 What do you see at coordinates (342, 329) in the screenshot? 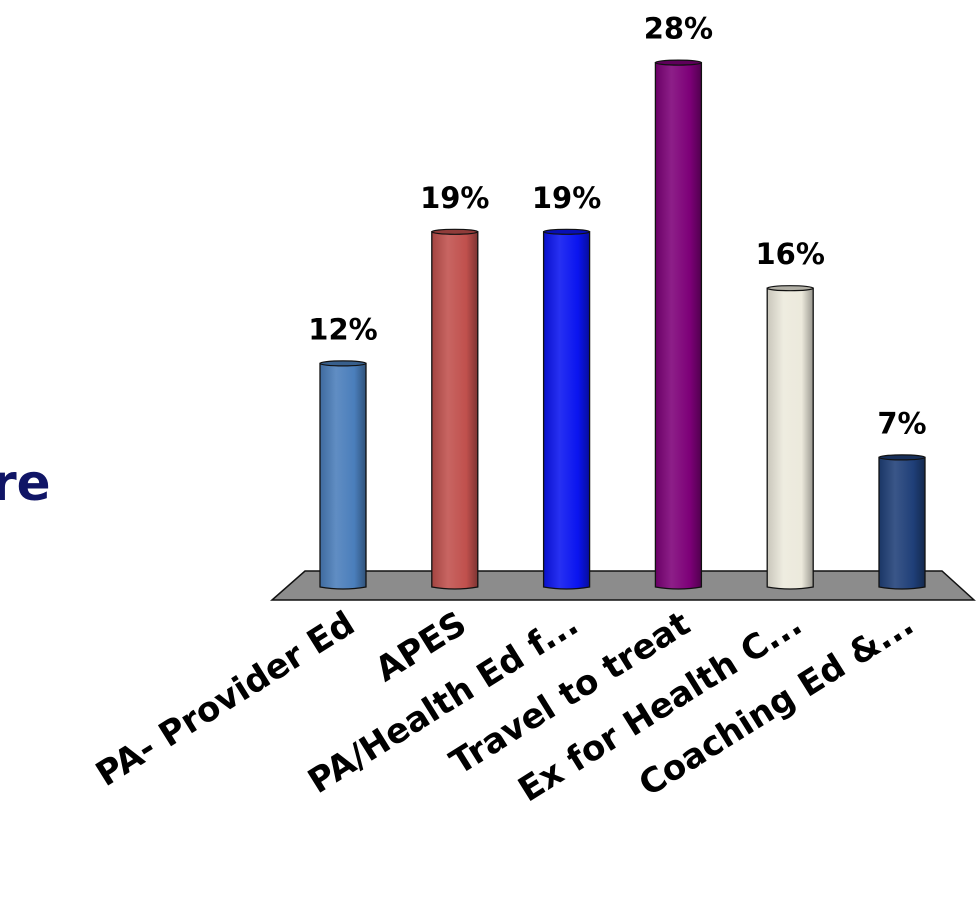
I see `data-label-1: 12%` at bounding box center [342, 329].